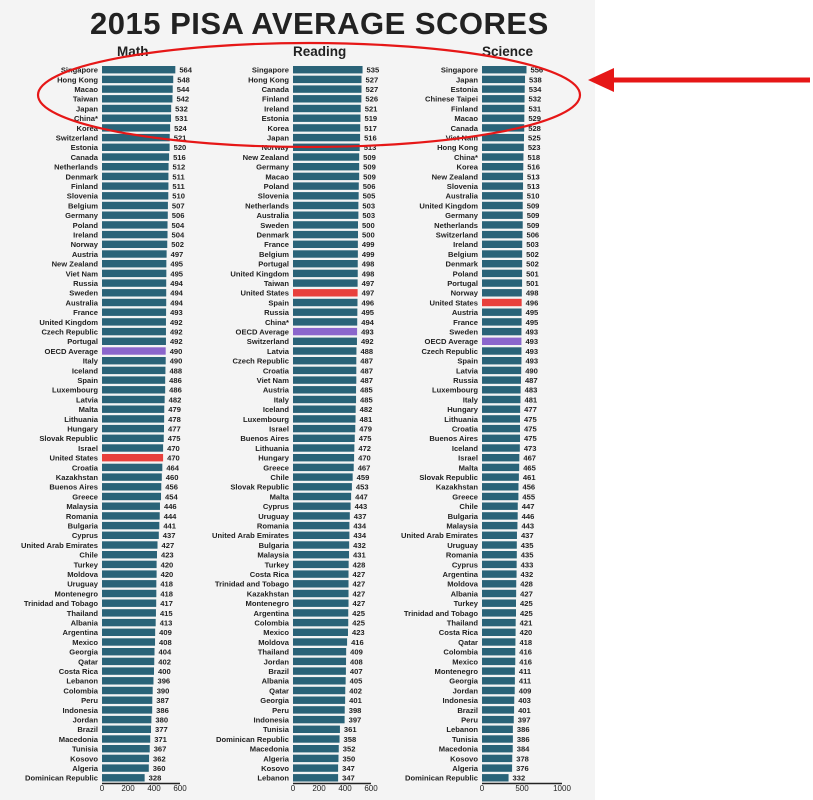  What do you see at coordinates (530, 409) in the screenshot?
I see `science-value-hungary: 477` at bounding box center [530, 409].